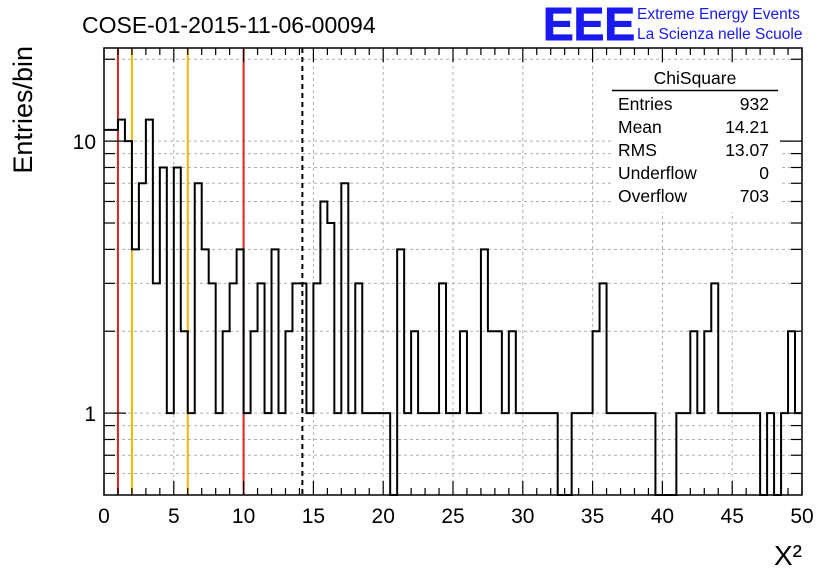 The width and height of the screenshot is (836, 572). I want to click on x-tick-label: 30, so click(522, 516).